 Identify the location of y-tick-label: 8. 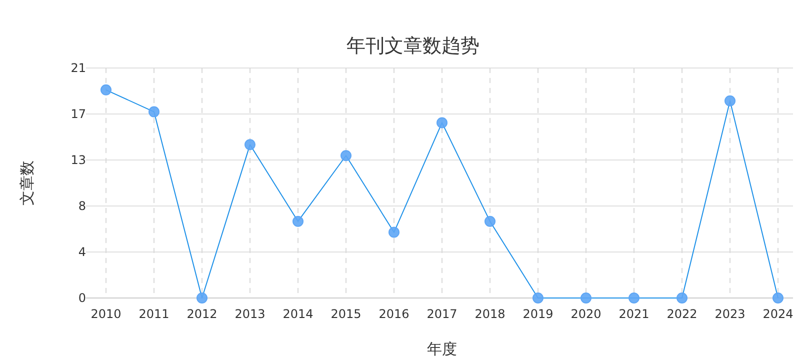
(82, 206).